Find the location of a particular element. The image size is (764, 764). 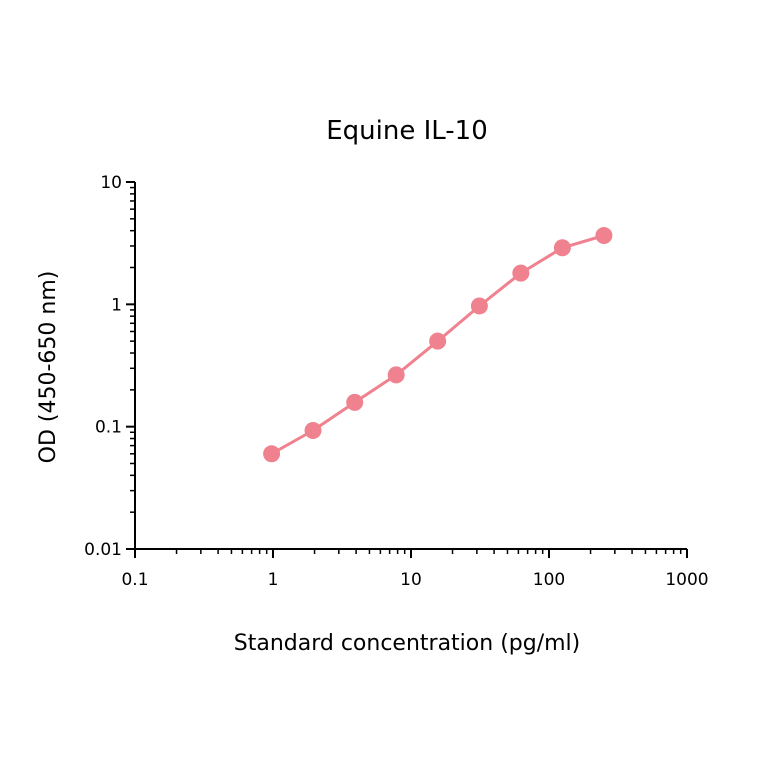

x-axis-ticks: 0.1 1 10 100 1000 is located at coordinates (415, 569).